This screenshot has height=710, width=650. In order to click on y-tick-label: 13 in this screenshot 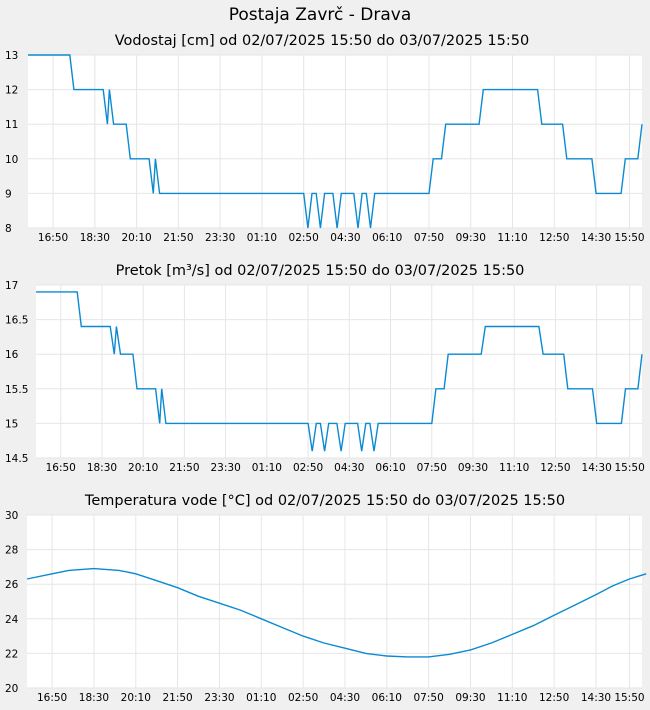, I will do `click(11, 56)`.